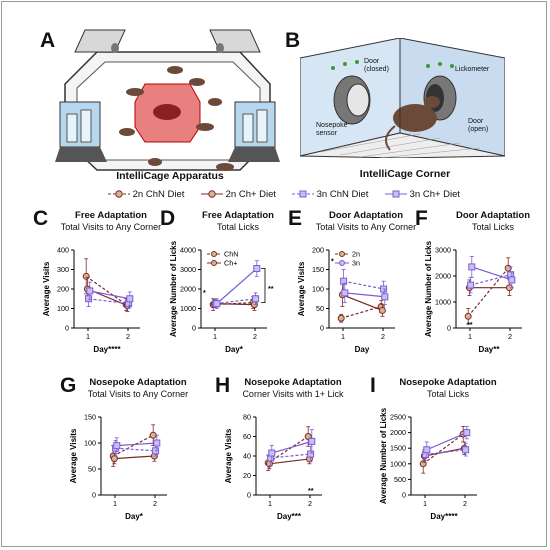 This screenshot has height=550, width=550. I want to click on inset-legend-label: Ch+, so click(230, 263).